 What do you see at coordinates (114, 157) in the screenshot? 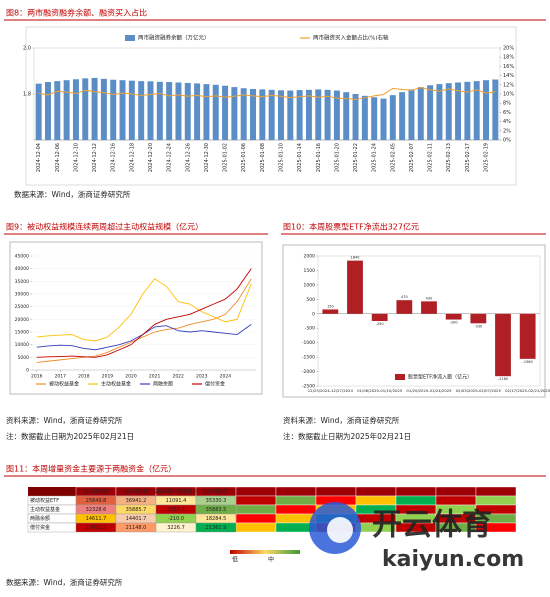
I see `x-tick-label: 2024-12-16` at bounding box center [114, 157].